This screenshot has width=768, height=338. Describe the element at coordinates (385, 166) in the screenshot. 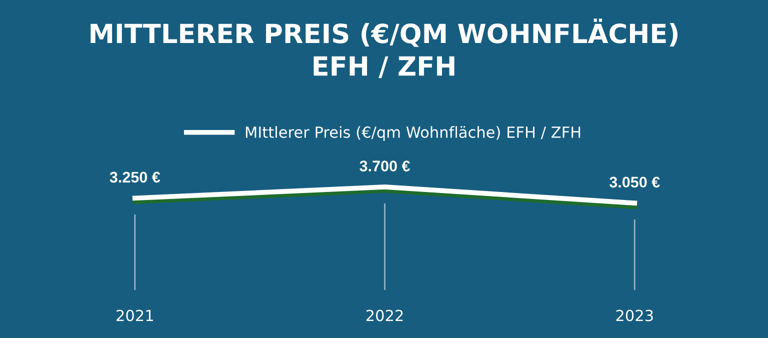

I see `data-label: 3.700 €` at that location.